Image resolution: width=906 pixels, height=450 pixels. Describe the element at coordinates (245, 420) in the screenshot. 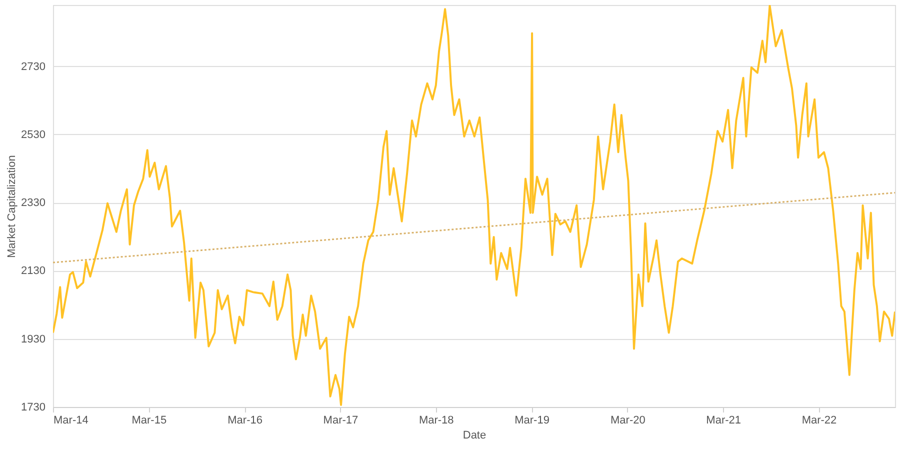

I see `x-tick-label: Mar-16` at that location.